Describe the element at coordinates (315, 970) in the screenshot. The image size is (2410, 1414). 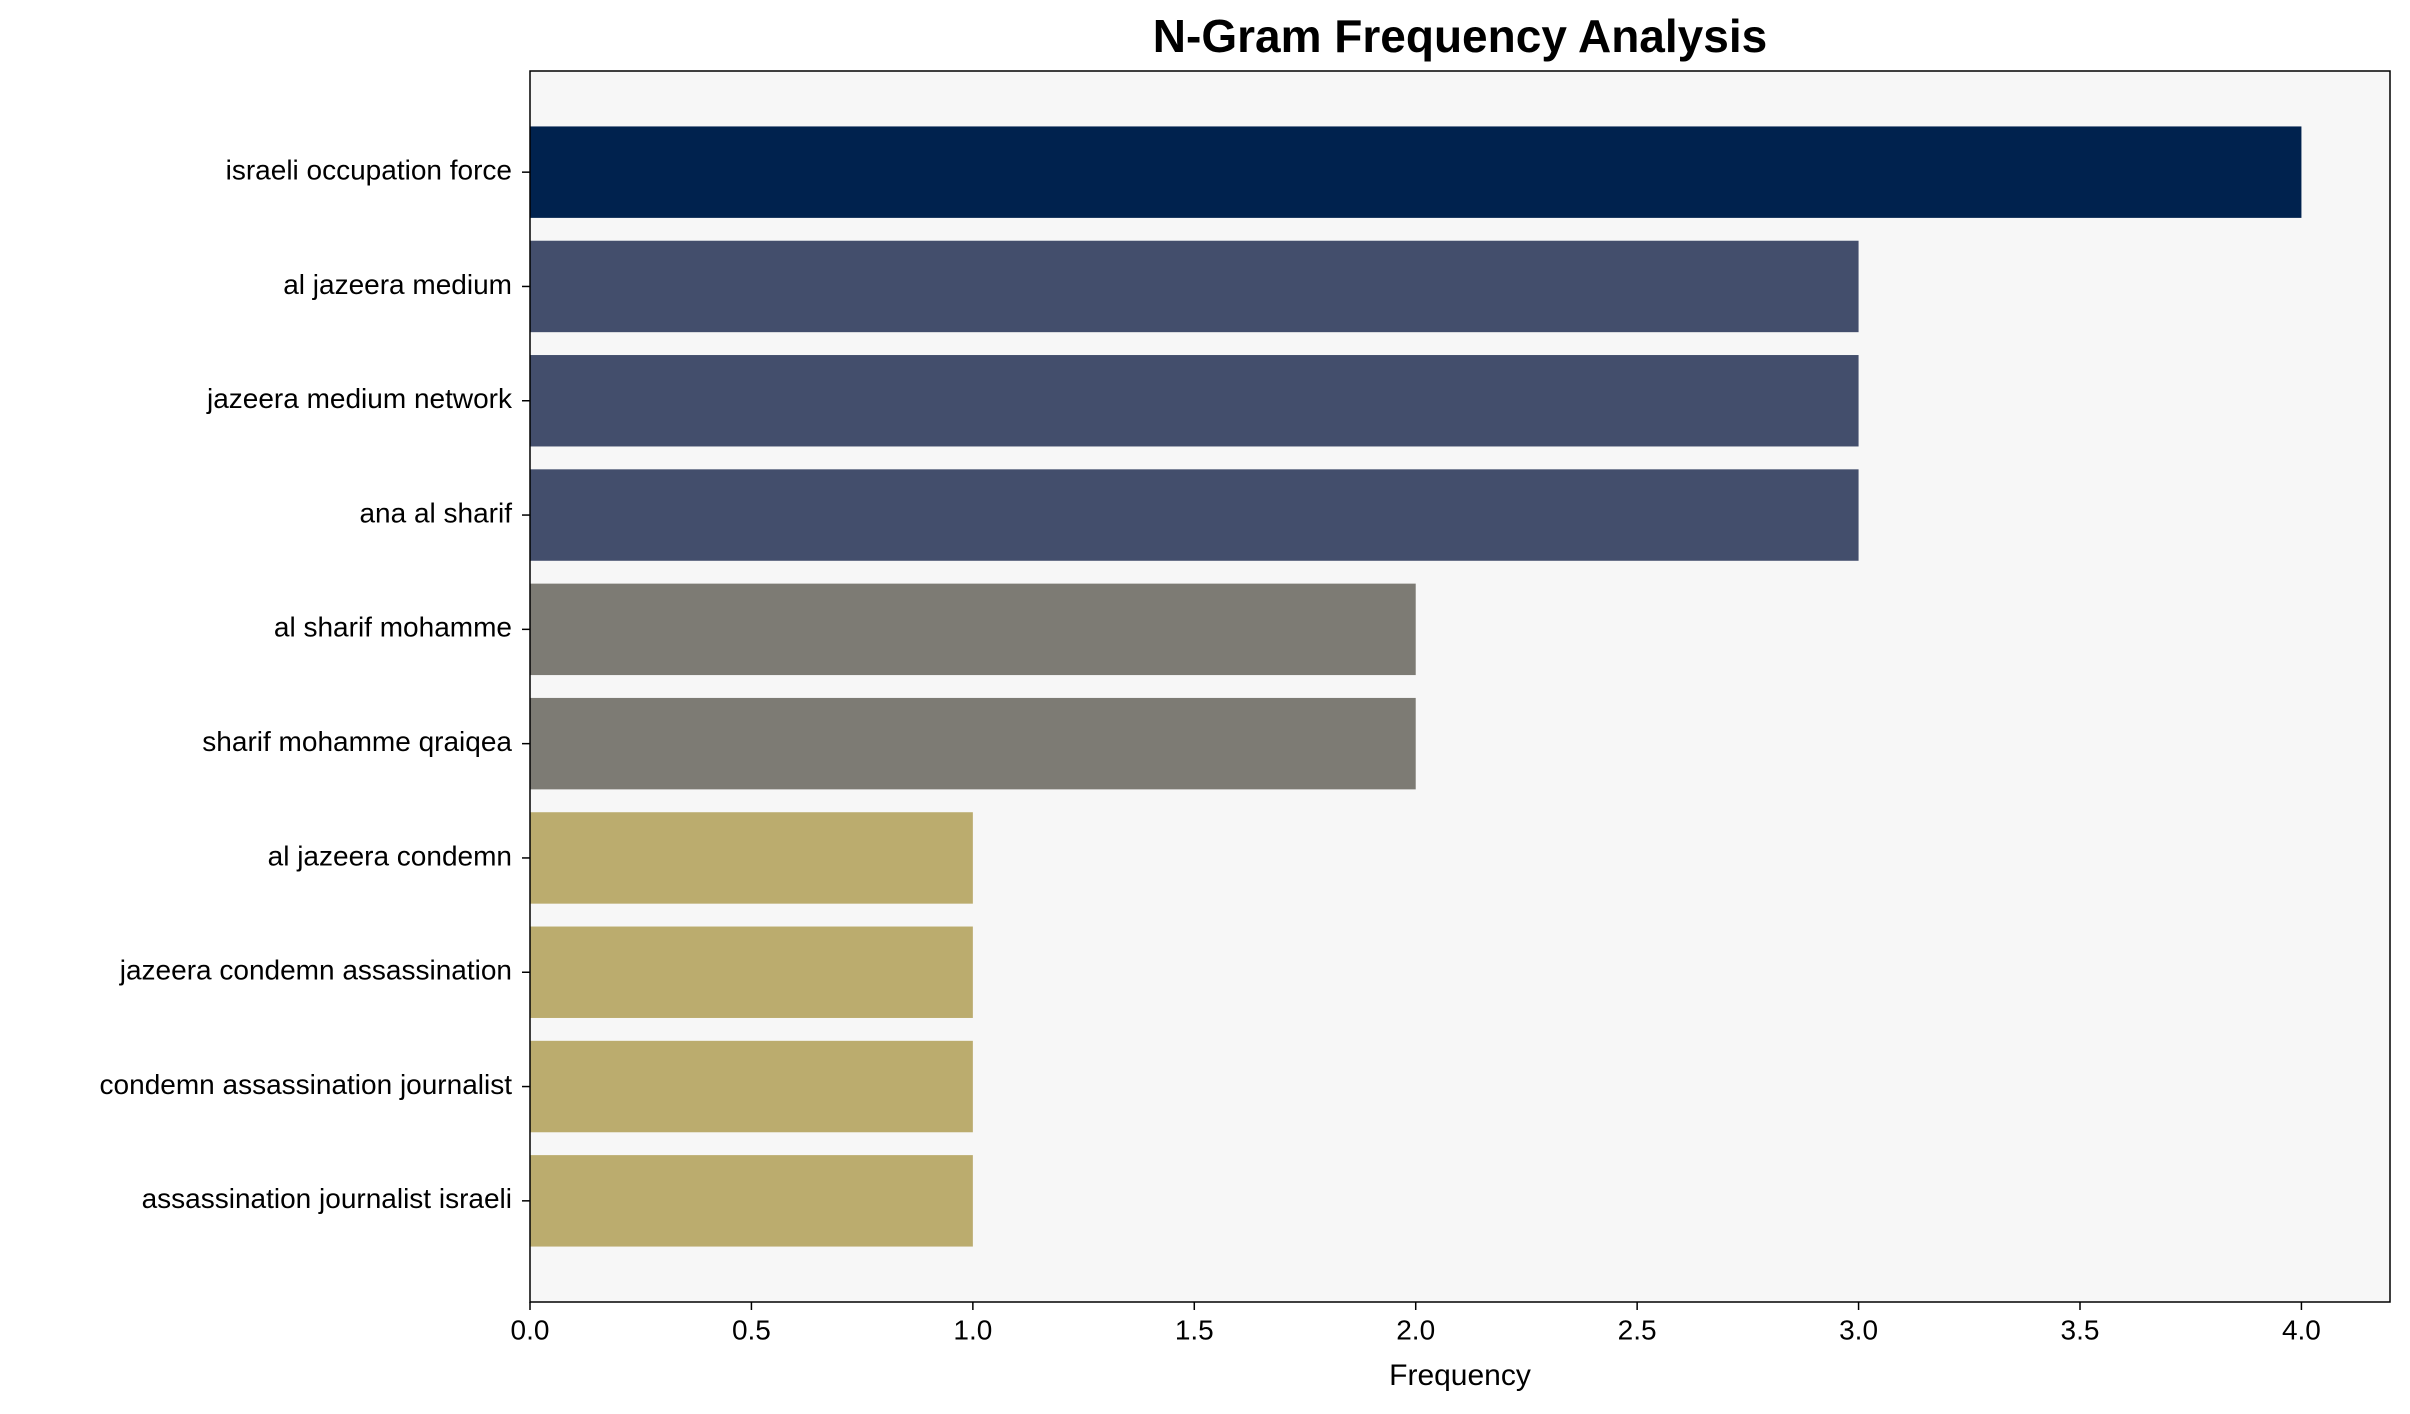
I see `y-tick-label: jazeera condemn assassination` at that location.